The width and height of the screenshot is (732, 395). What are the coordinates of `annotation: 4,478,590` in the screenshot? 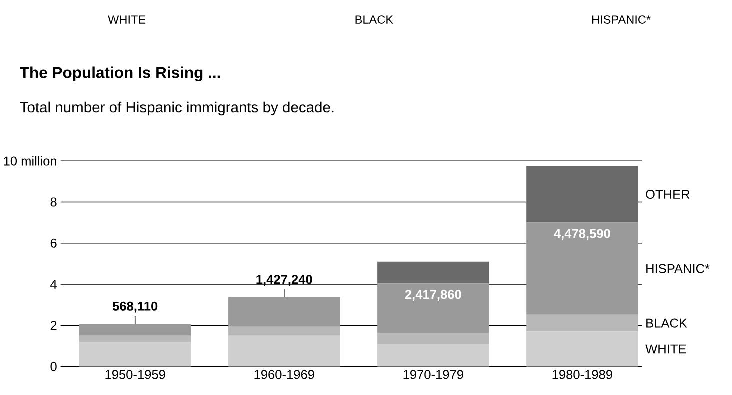 It's located at (582, 234).